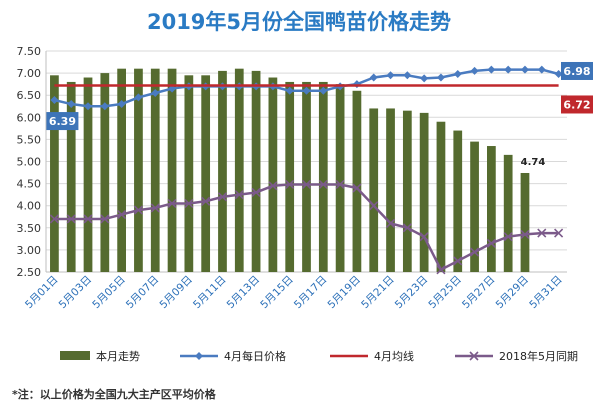 This screenshot has height=411, width=598. What do you see at coordinates (244, 293) in the screenshot?
I see `x-tick-label: 5月13日` at bounding box center [244, 293].